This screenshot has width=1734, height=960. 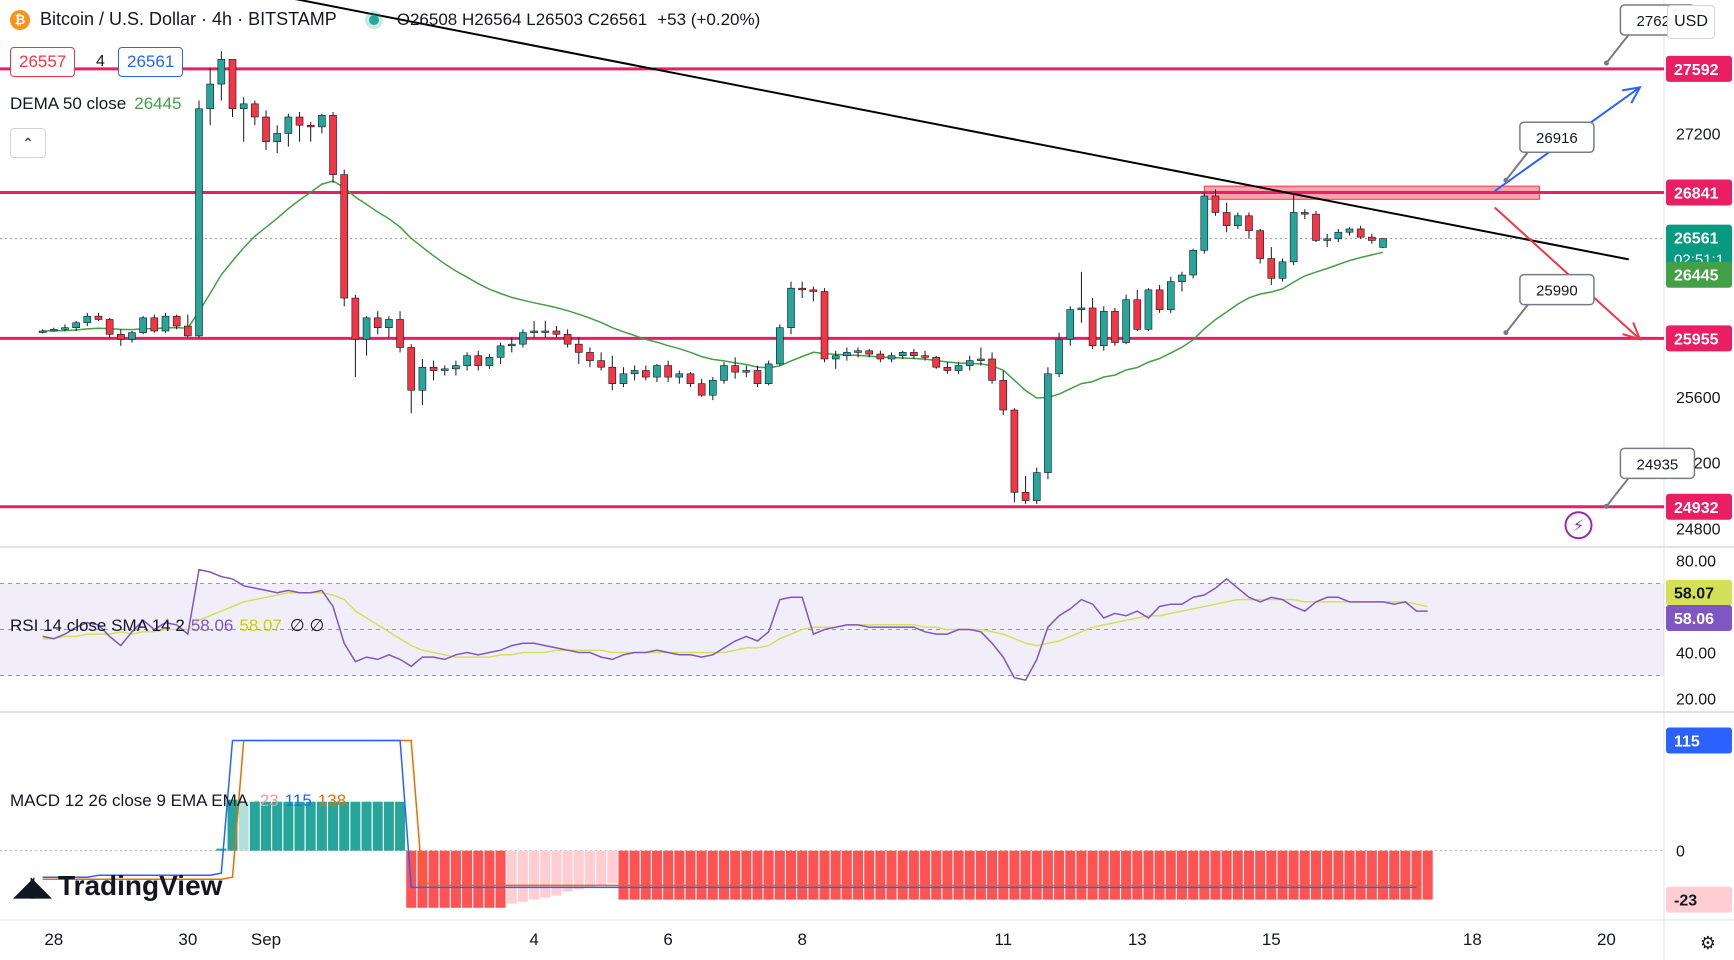 What do you see at coordinates (1658, 464) in the screenshot?
I see `price-callout-label: 24935` at bounding box center [1658, 464].